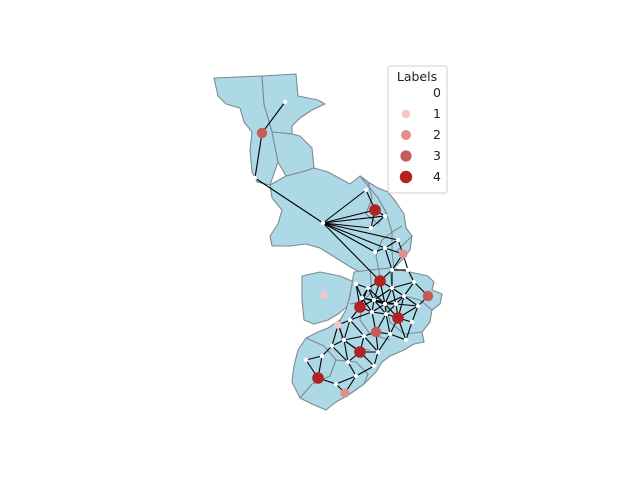  What do you see at coordinates (293, 104) in the screenshot?
I see `region-northwest-east` at bounding box center [293, 104].